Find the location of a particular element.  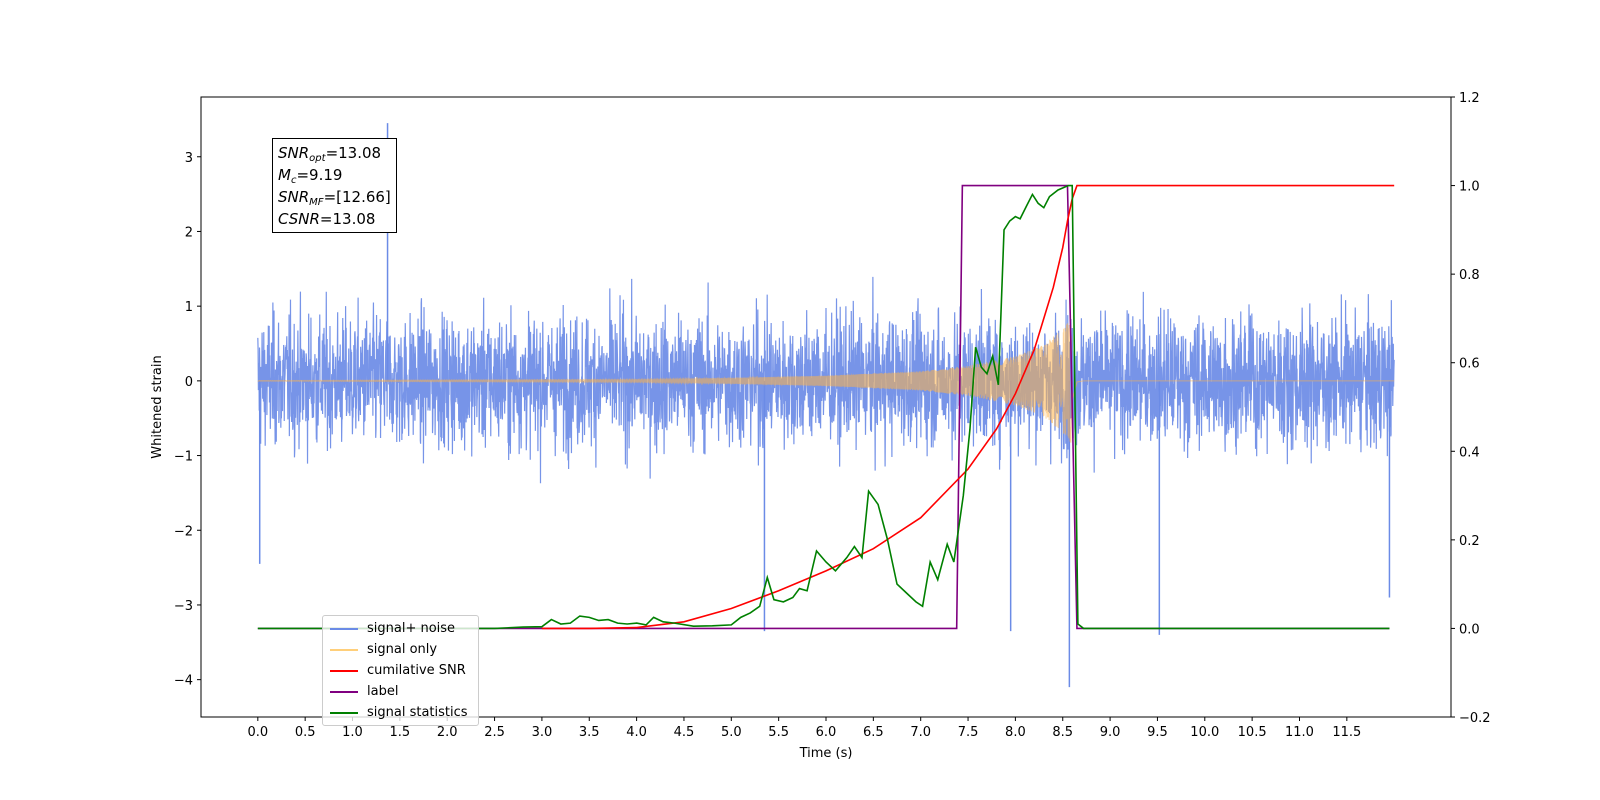

x-tick-label: 10.5 is located at coordinates (1252, 732).